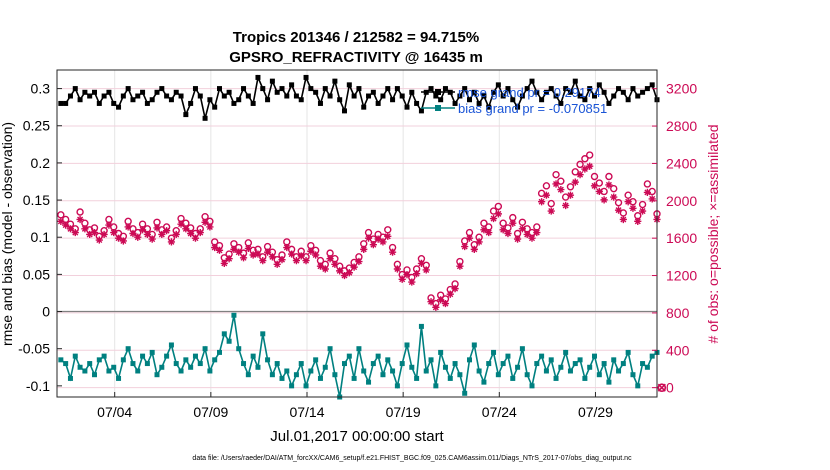  Describe the element at coordinates (713, 233) in the screenshot. I see `y-axis-right-label: # of obs: o=possible; ×=assimilated` at that location.